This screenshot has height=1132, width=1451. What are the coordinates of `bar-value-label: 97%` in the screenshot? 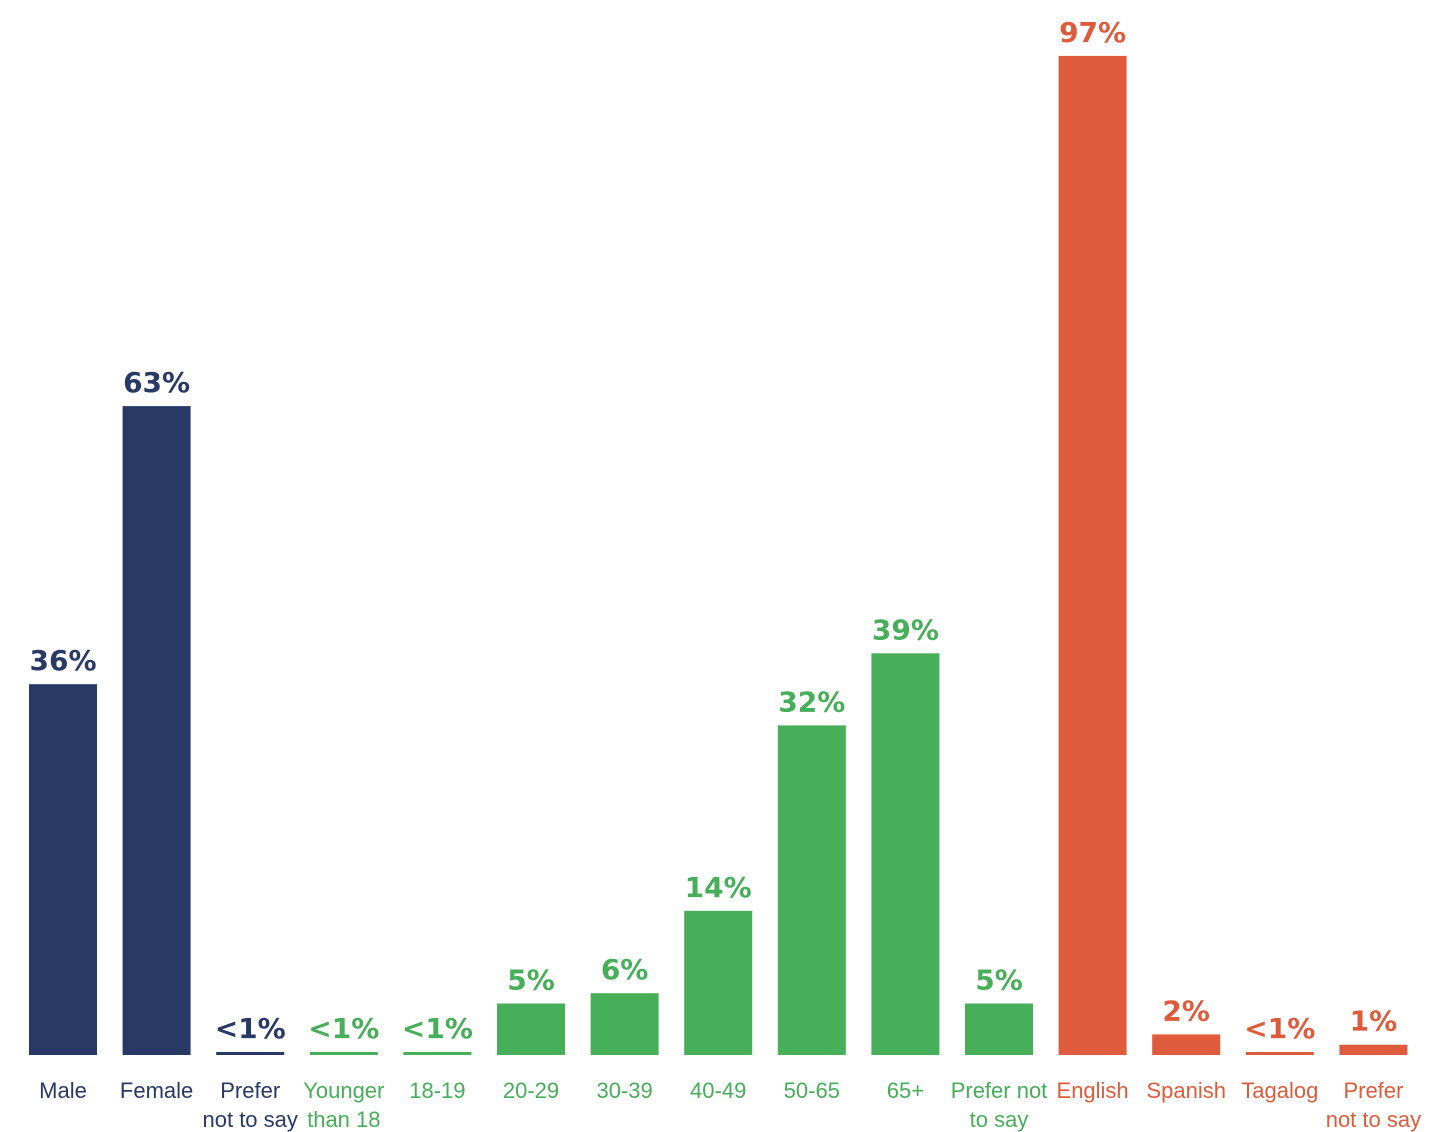 It's located at (1092, 32).